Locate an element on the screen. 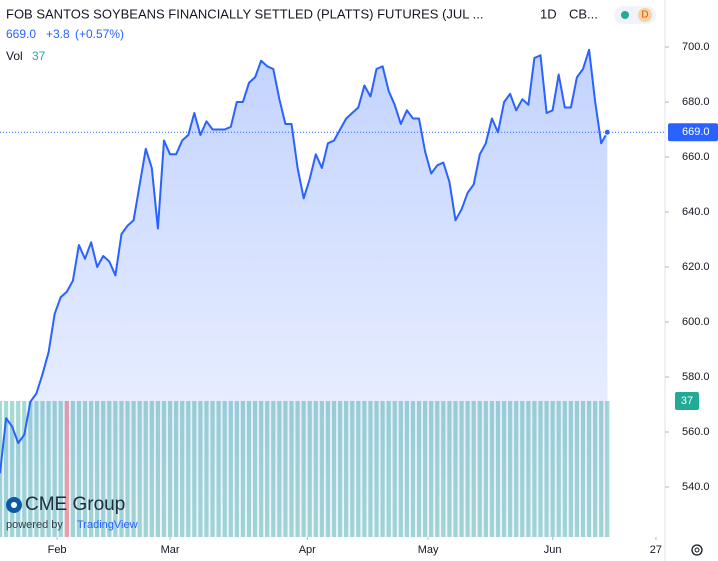  y-tick-label: 540.0 is located at coordinates (696, 487).